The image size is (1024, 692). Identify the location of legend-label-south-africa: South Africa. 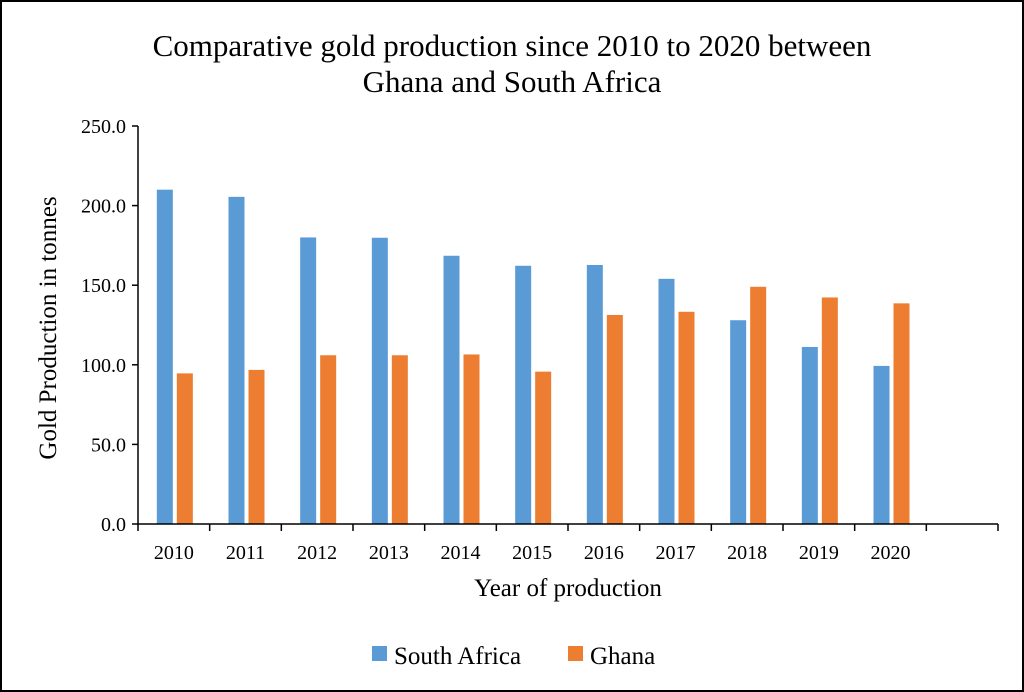
(457, 656).